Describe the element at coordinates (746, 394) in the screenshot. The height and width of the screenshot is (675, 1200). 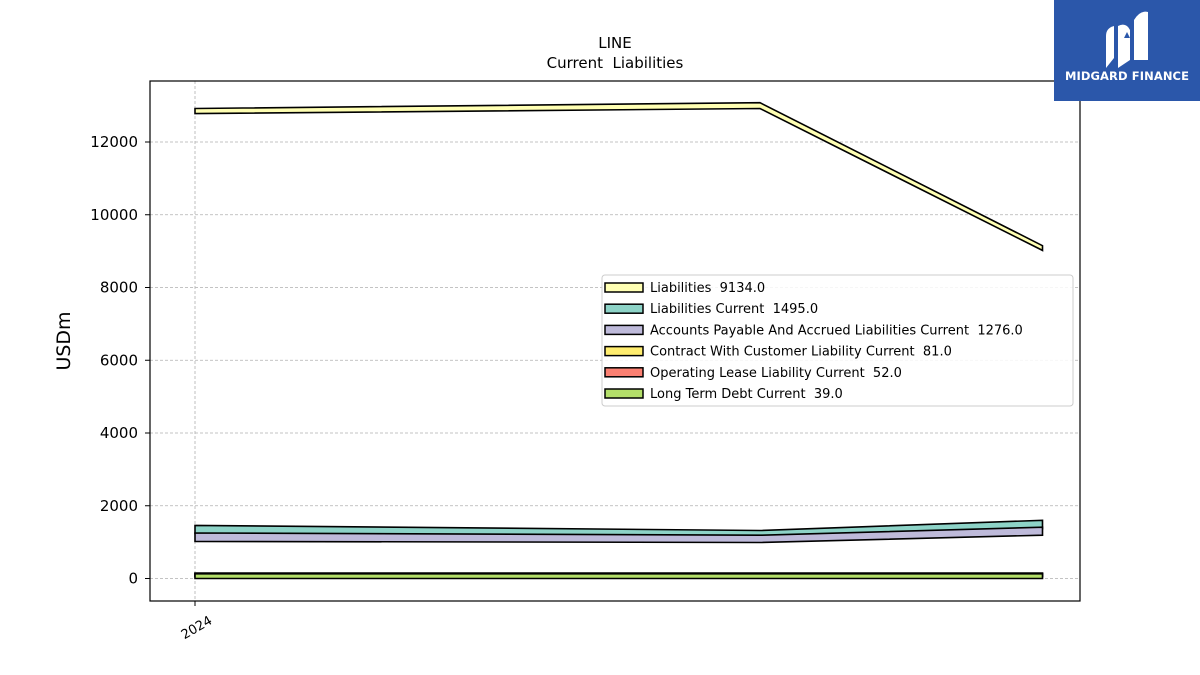
I see `legend-label: Long Term Debt Current 39.0` at that location.